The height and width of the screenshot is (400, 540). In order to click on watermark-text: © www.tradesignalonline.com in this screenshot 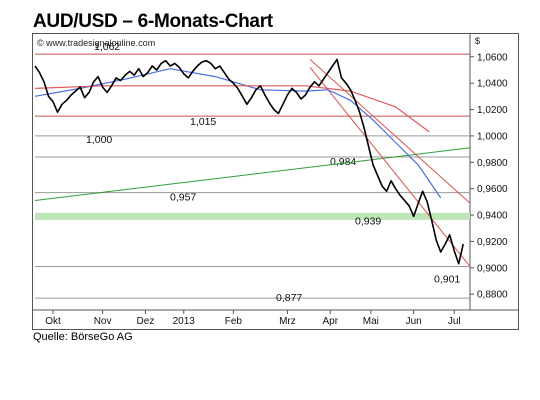, I will do `click(96, 43)`.